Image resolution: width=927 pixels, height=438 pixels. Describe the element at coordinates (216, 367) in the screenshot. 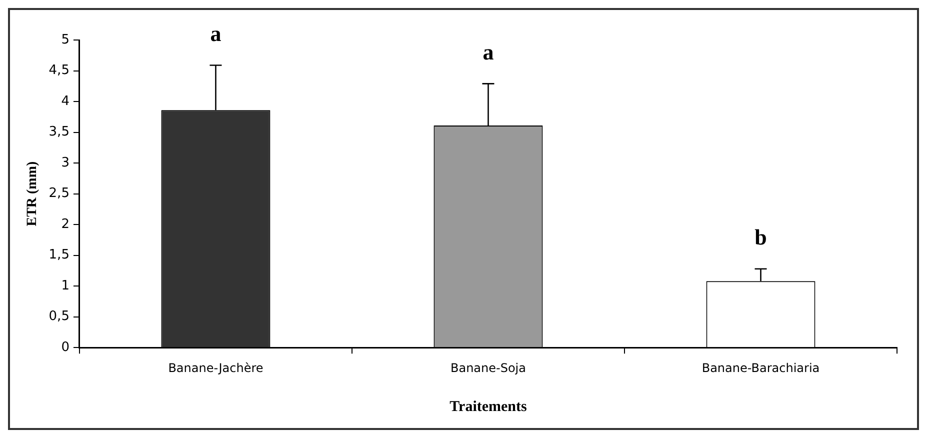

I see `x-tick-label: Banane-Jachère` at that location.